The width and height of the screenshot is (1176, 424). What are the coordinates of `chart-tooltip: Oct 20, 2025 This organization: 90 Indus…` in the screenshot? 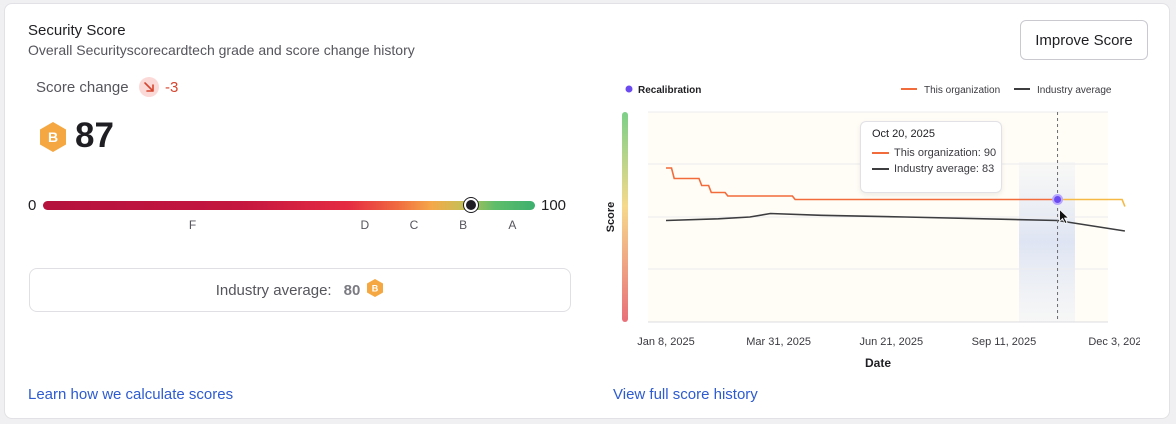 It's located at (931, 157).